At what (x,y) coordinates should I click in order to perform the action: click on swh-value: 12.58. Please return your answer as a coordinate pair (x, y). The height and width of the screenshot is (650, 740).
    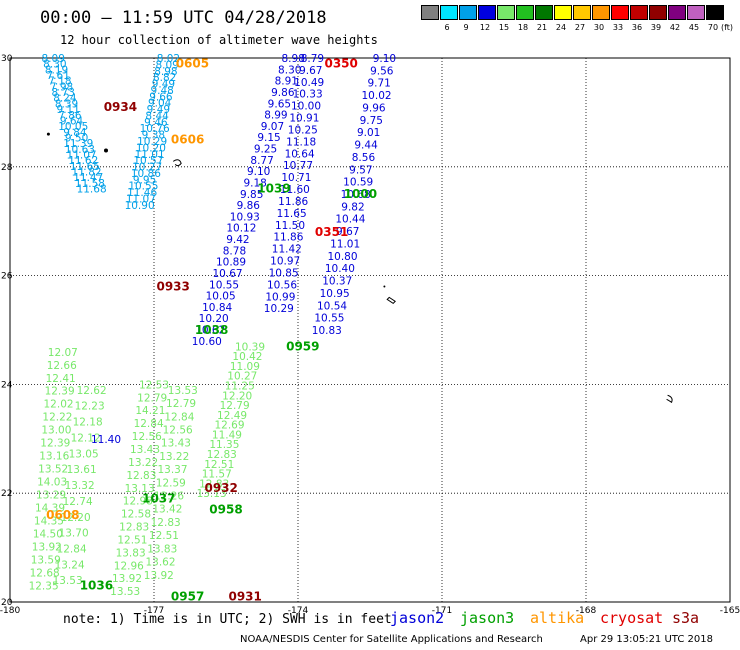
    Looking at the image, I should click on (136, 515).